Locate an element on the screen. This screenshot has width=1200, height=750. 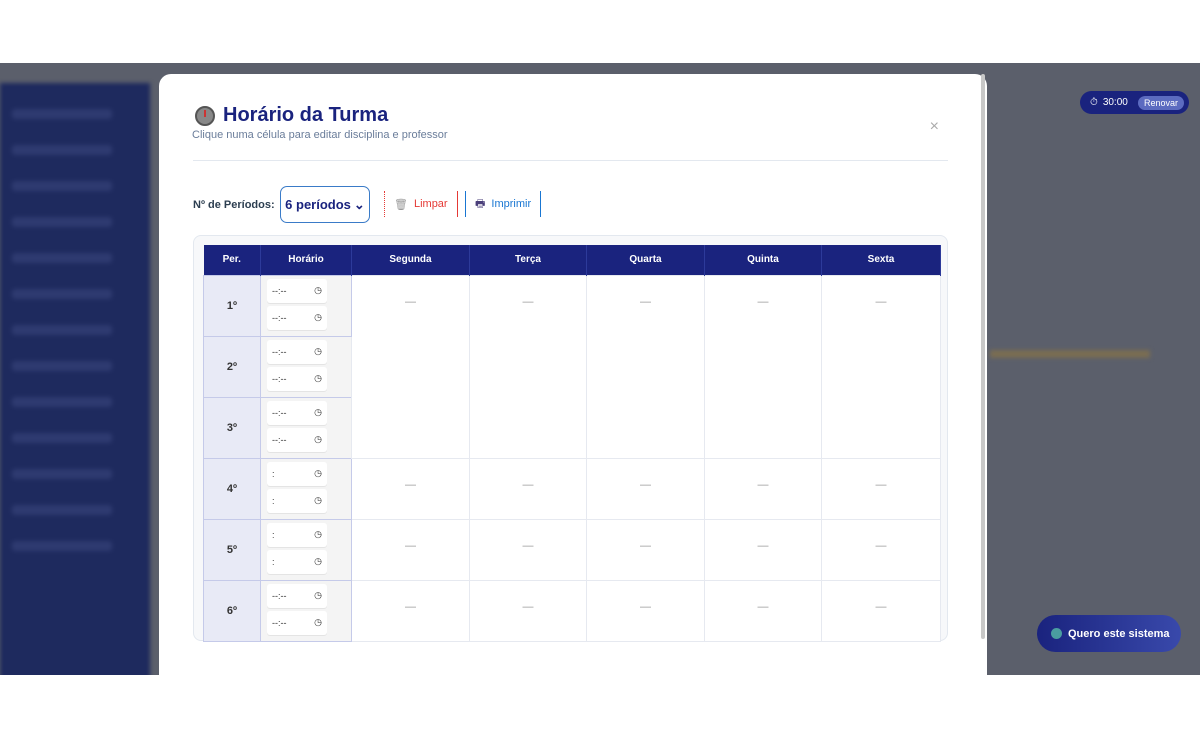
clear-label: Limpar is located at coordinates (430, 204).